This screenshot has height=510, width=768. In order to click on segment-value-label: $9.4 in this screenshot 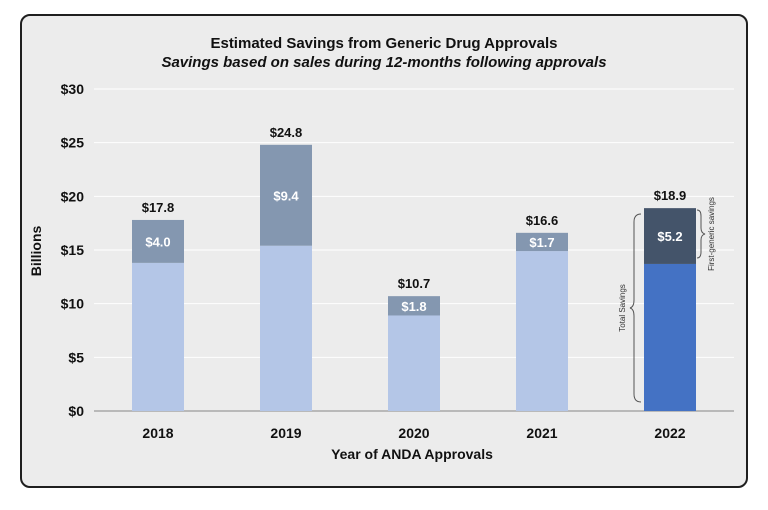, I will do `click(286, 195)`.